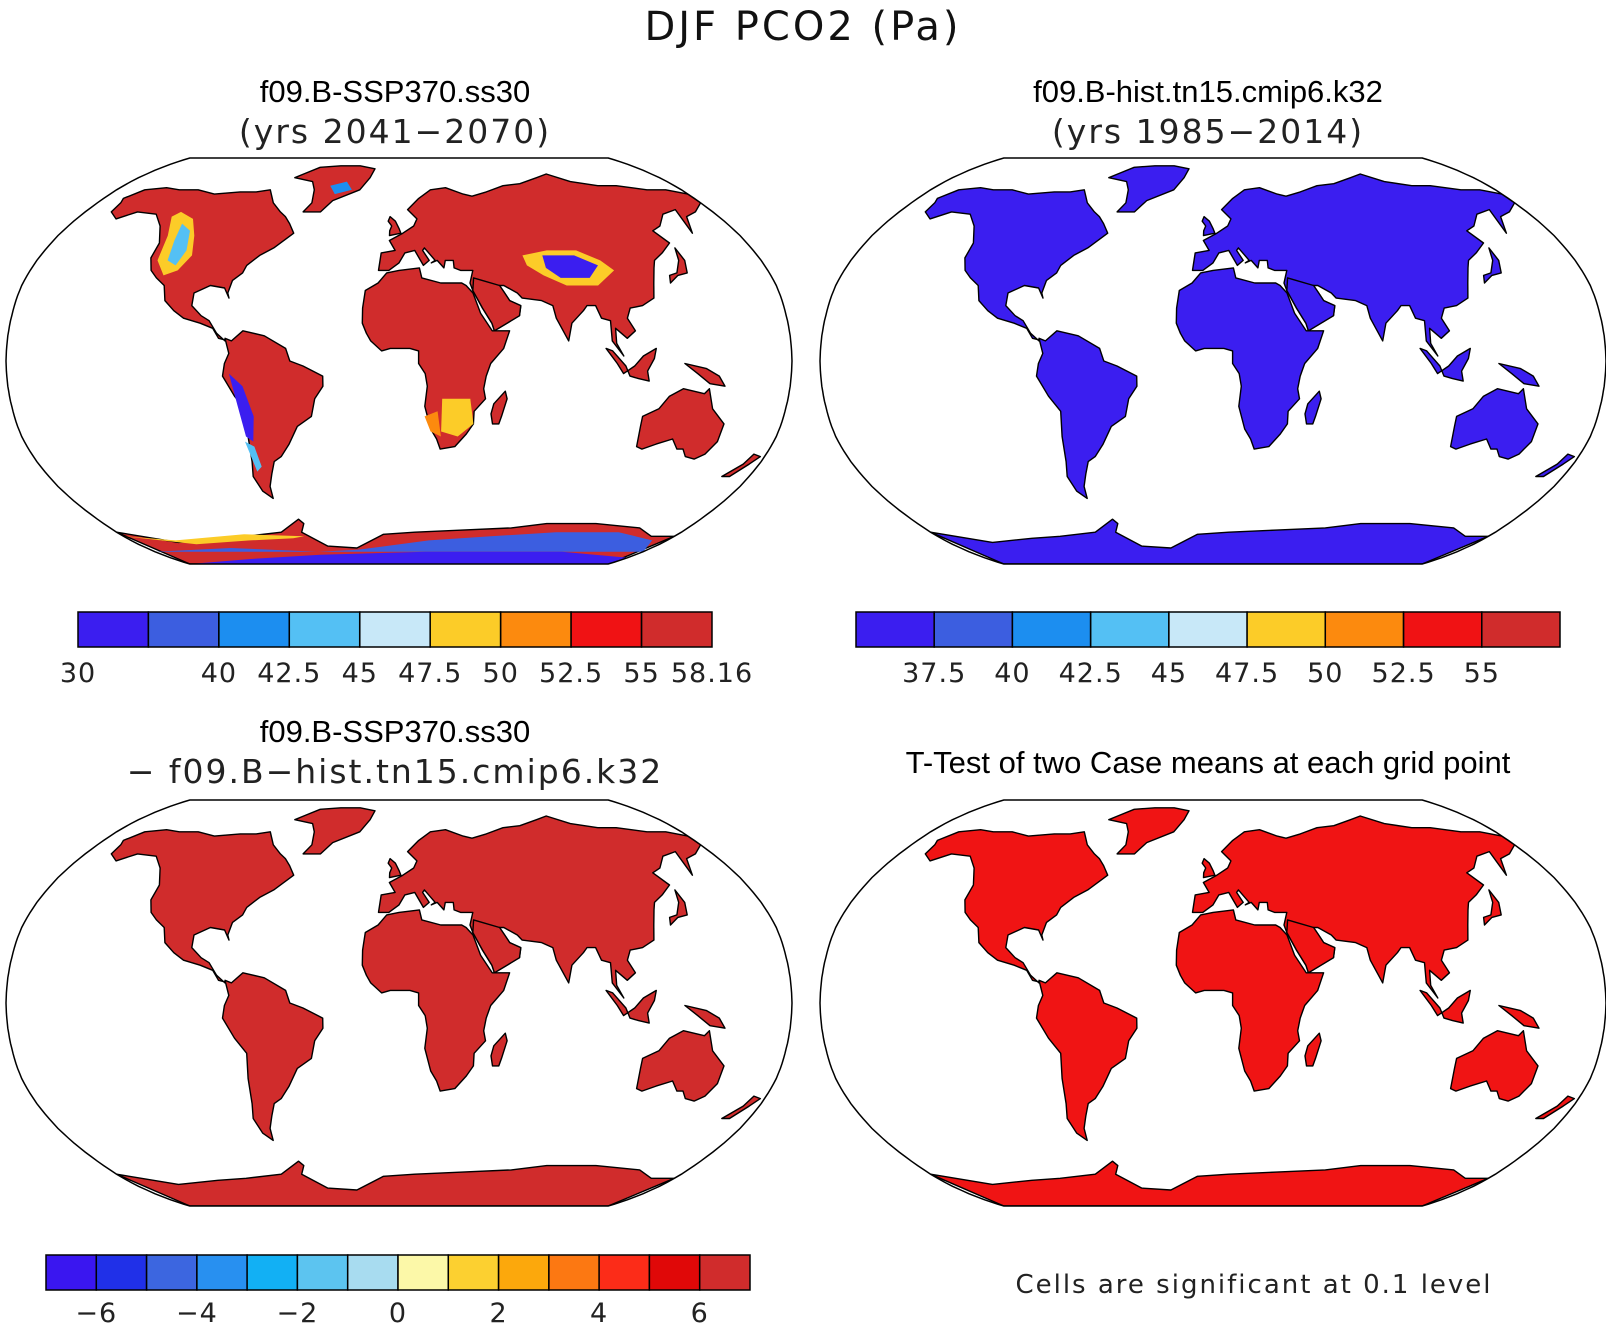 The height and width of the screenshot is (1323, 1606). I want to click on colorbar-case1: 30 40 42.5 45 47.5 50 52.5 55 58.16, so click(406, 650).